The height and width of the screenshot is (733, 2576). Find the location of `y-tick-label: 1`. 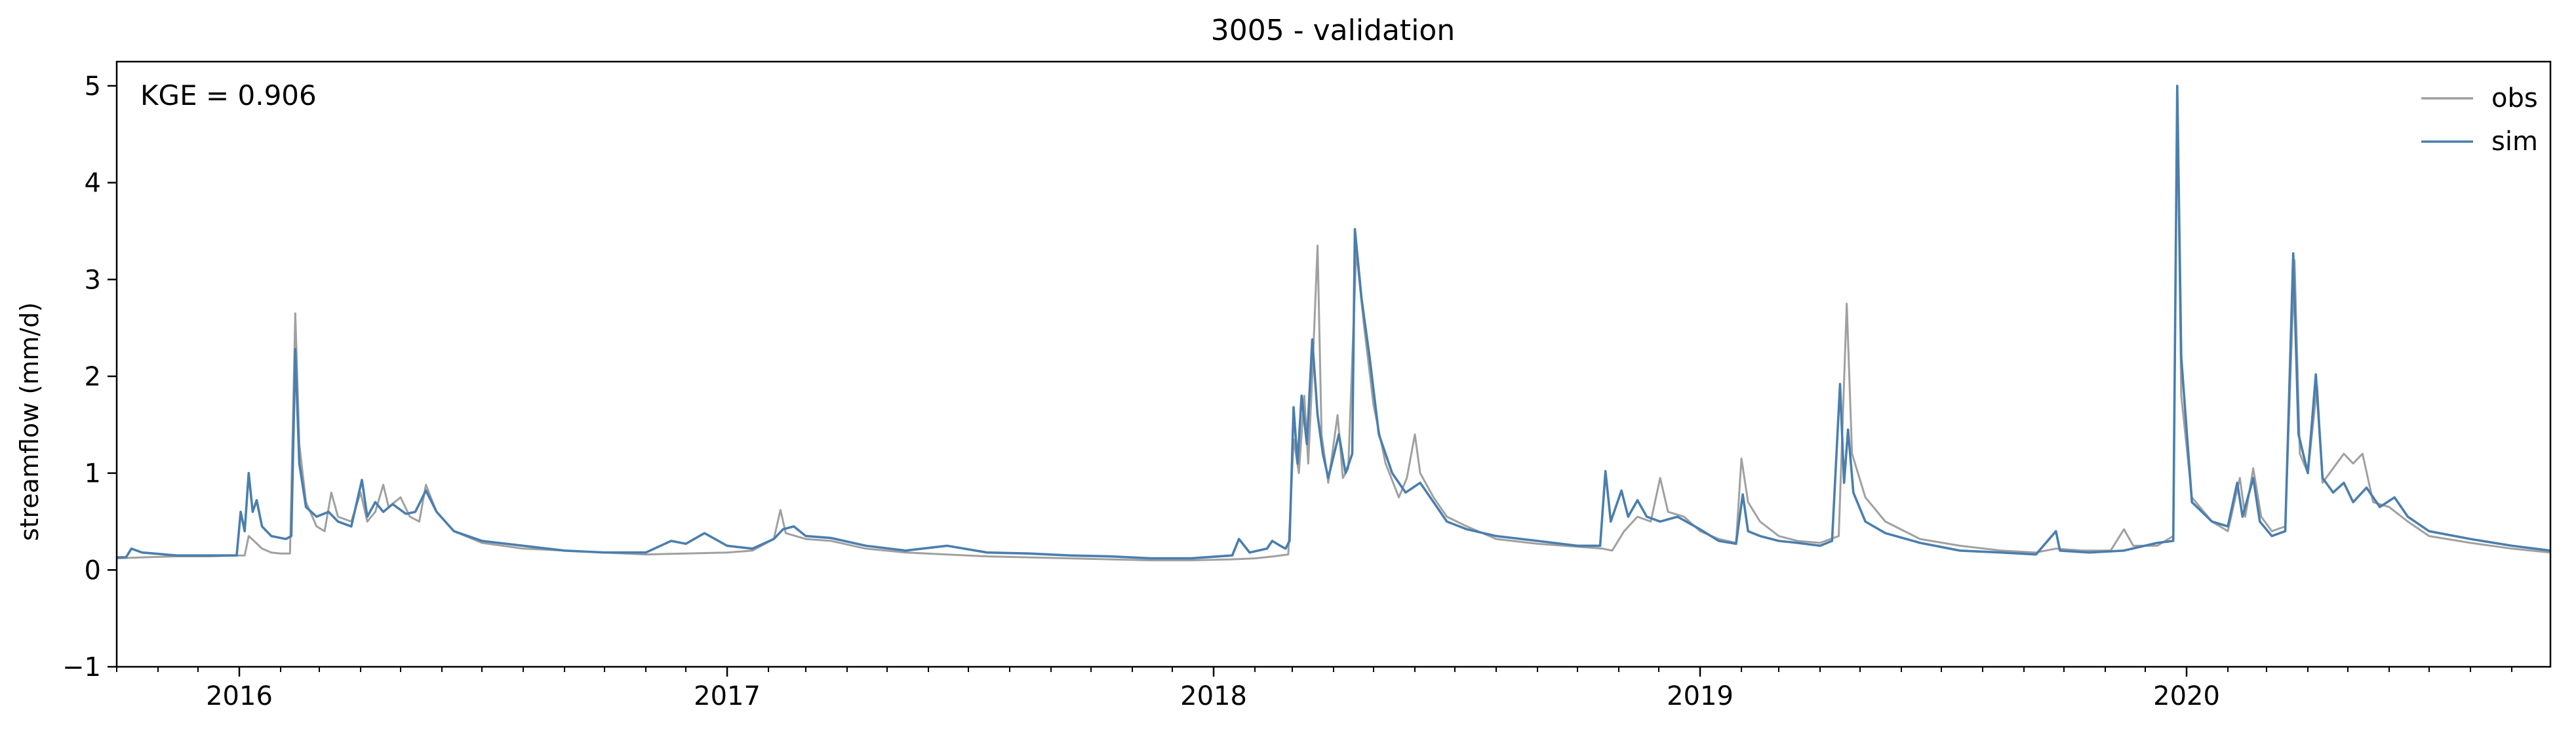

y-tick-label: 1 is located at coordinates (93, 474).